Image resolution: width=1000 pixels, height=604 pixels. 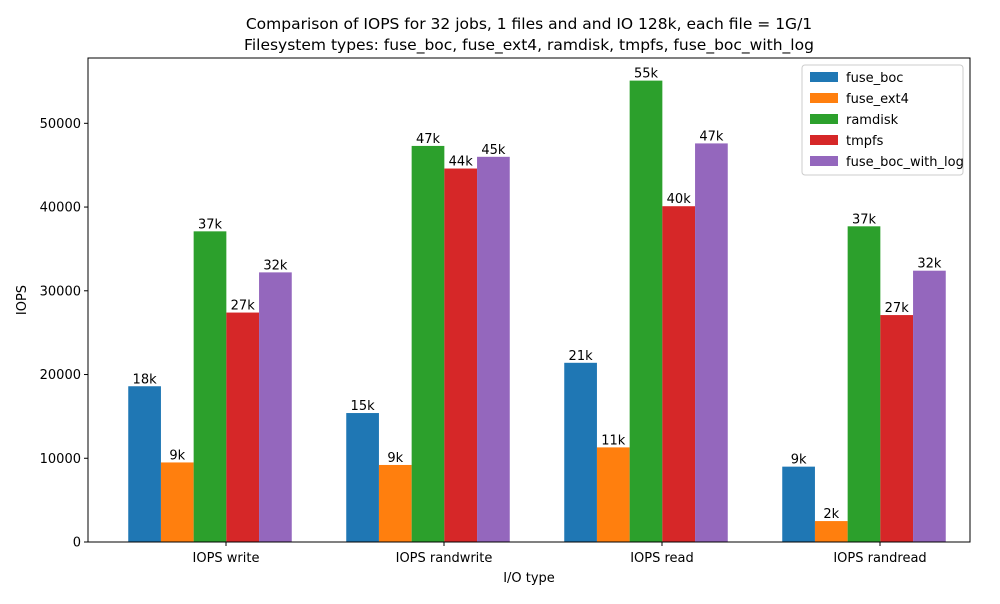 I want to click on y-tick-label: 40000, so click(x=60, y=208).